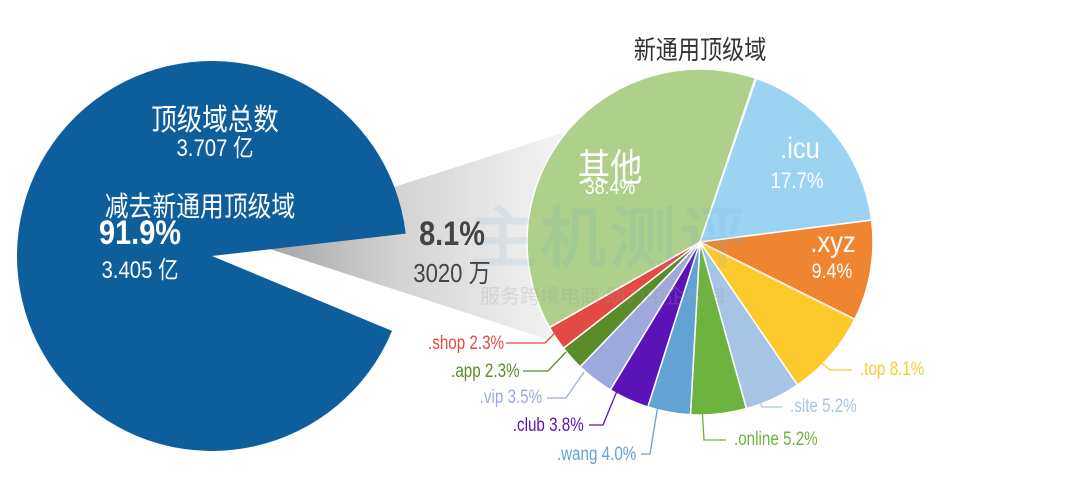  What do you see at coordinates (768, 398) in the screenshot?
I see `leader-site` at bounding box center [768, 398].